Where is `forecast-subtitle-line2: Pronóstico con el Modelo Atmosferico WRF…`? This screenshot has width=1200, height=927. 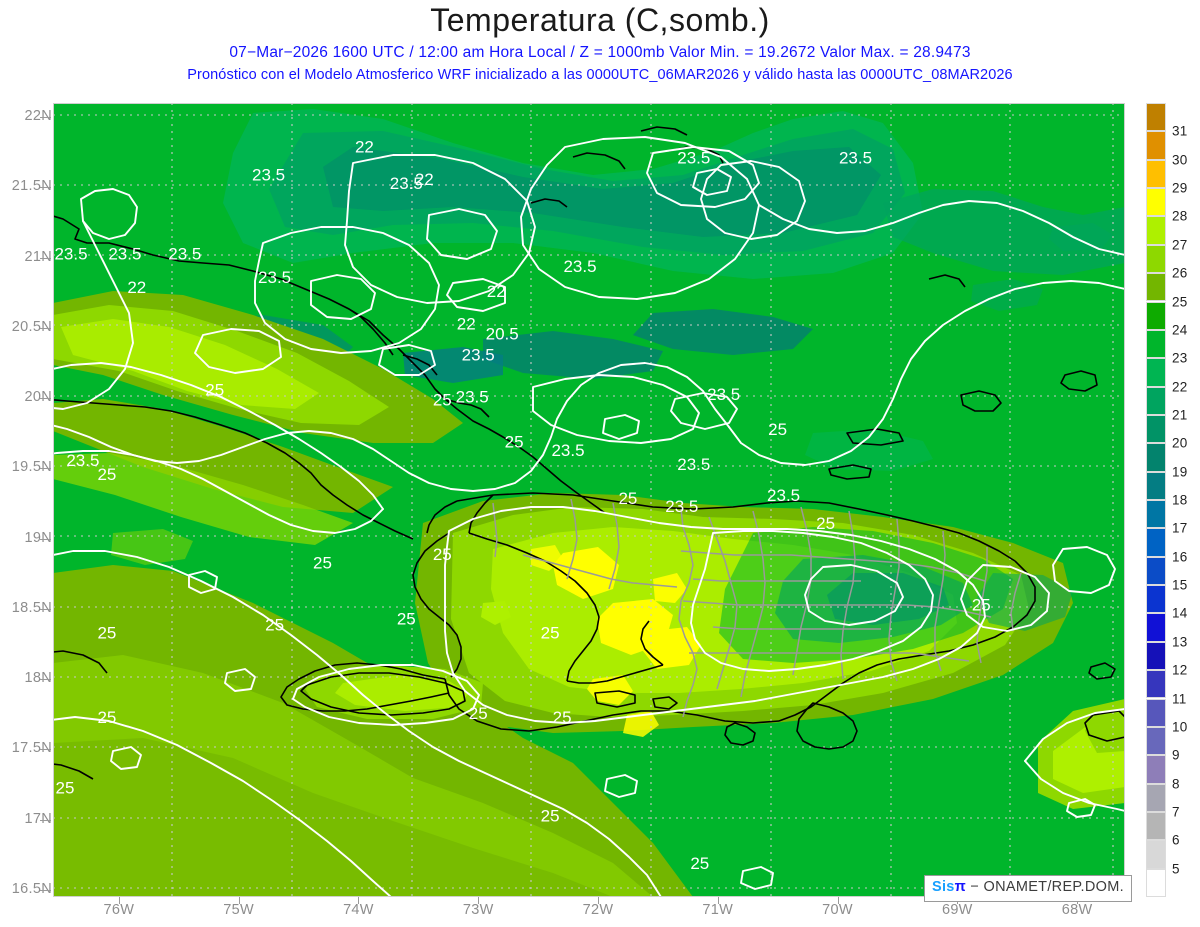 forecast-subtitle-line2: Pronóstico con el Modelo Atmosferico WRF… is located at coordinates (600, 75).